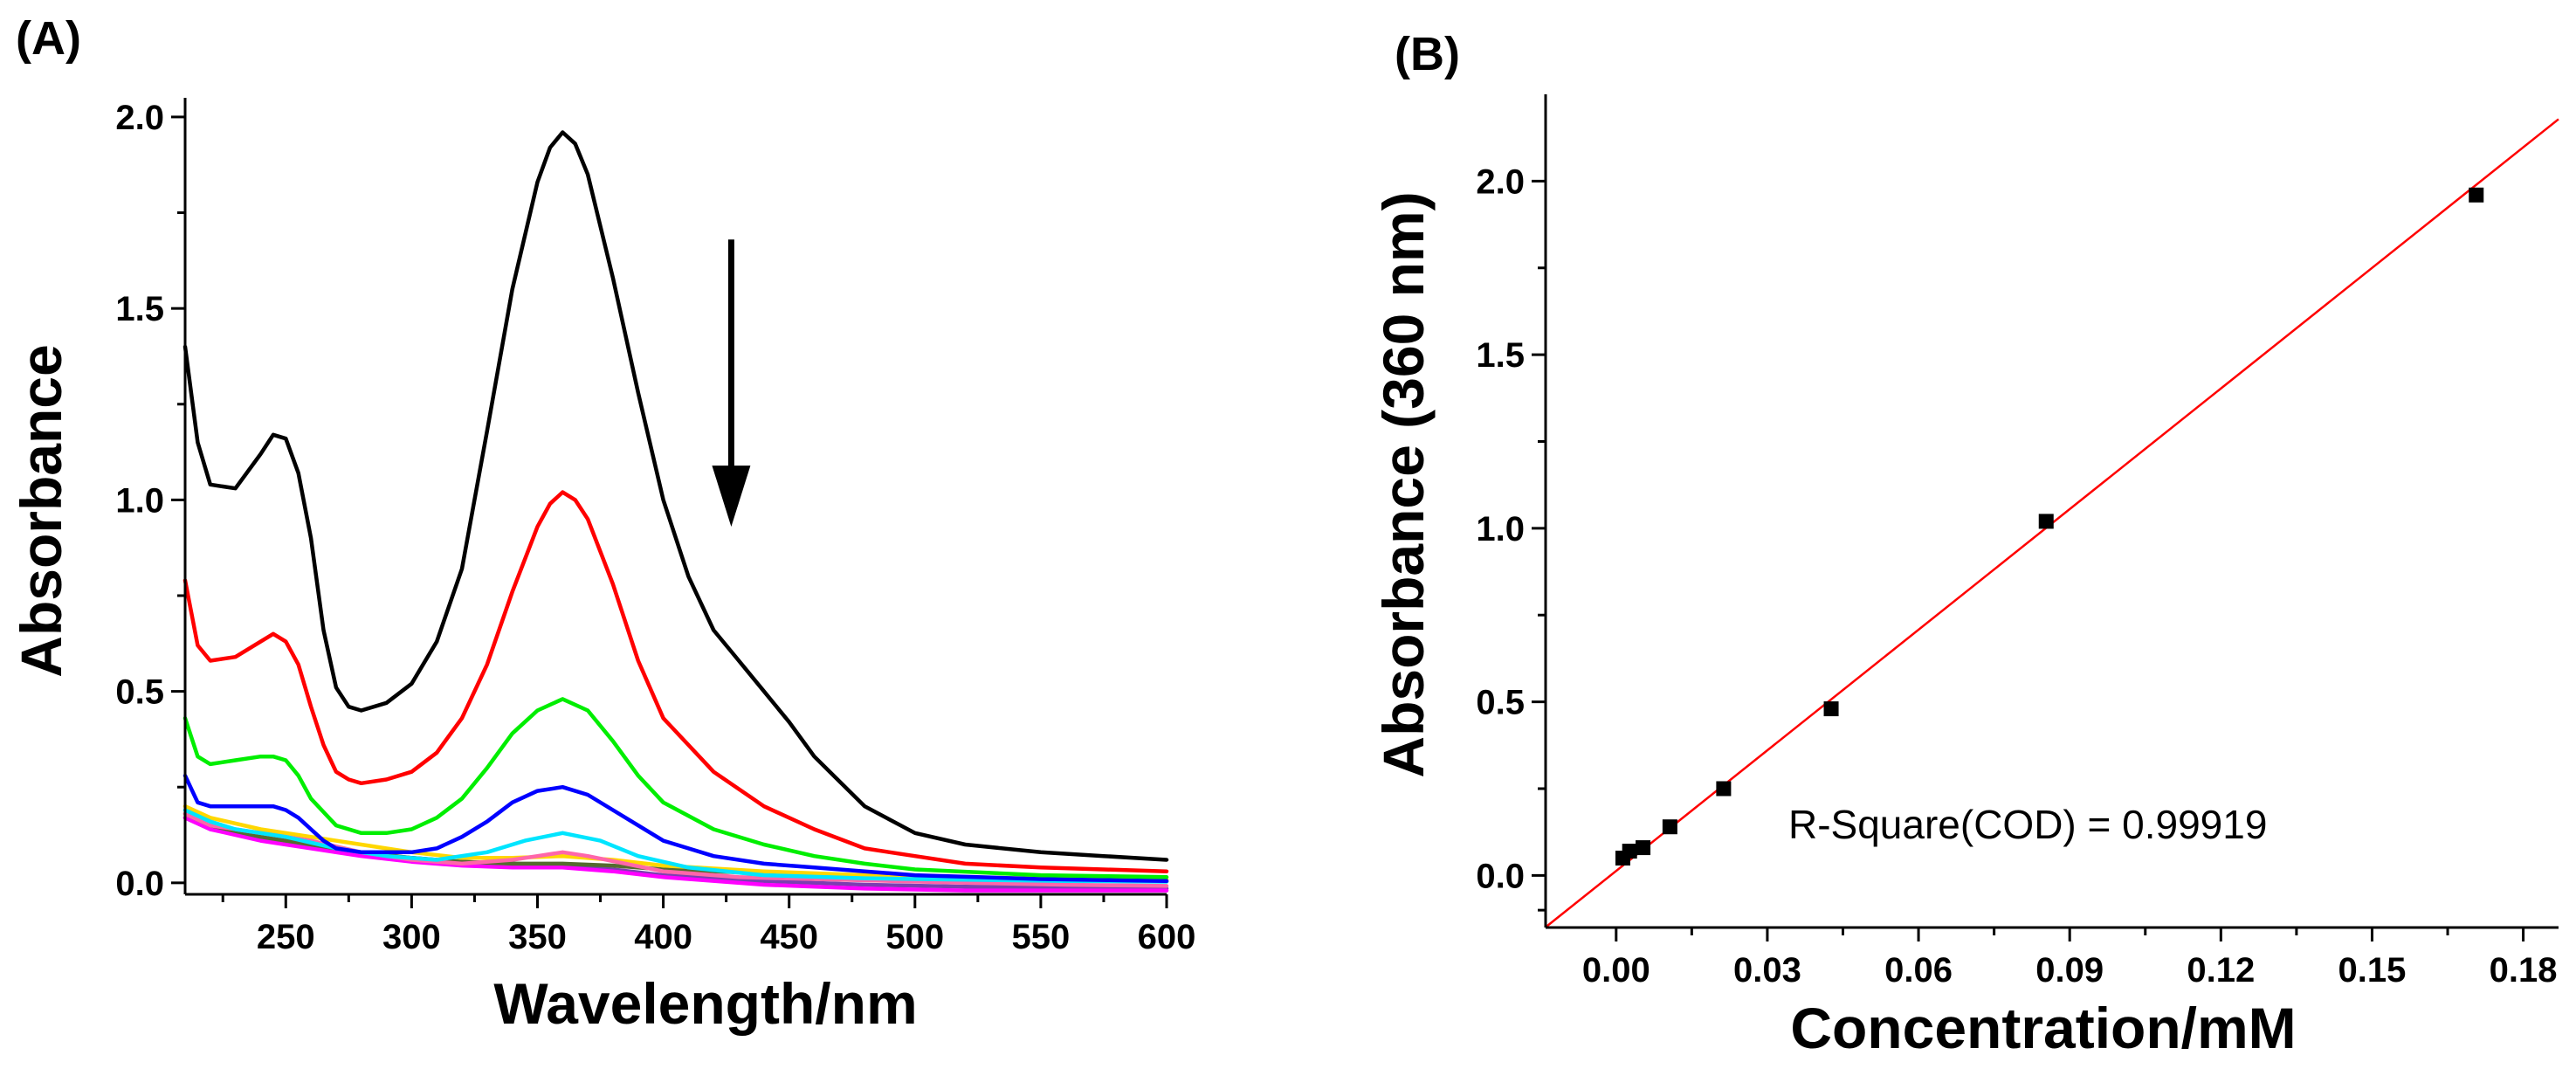 This screenshot has height=1069, width=2576. What do you see at coordinates (731, 497) in the screenshot?
I see `decrease-arrow-head` at bounding box center [731, 497].